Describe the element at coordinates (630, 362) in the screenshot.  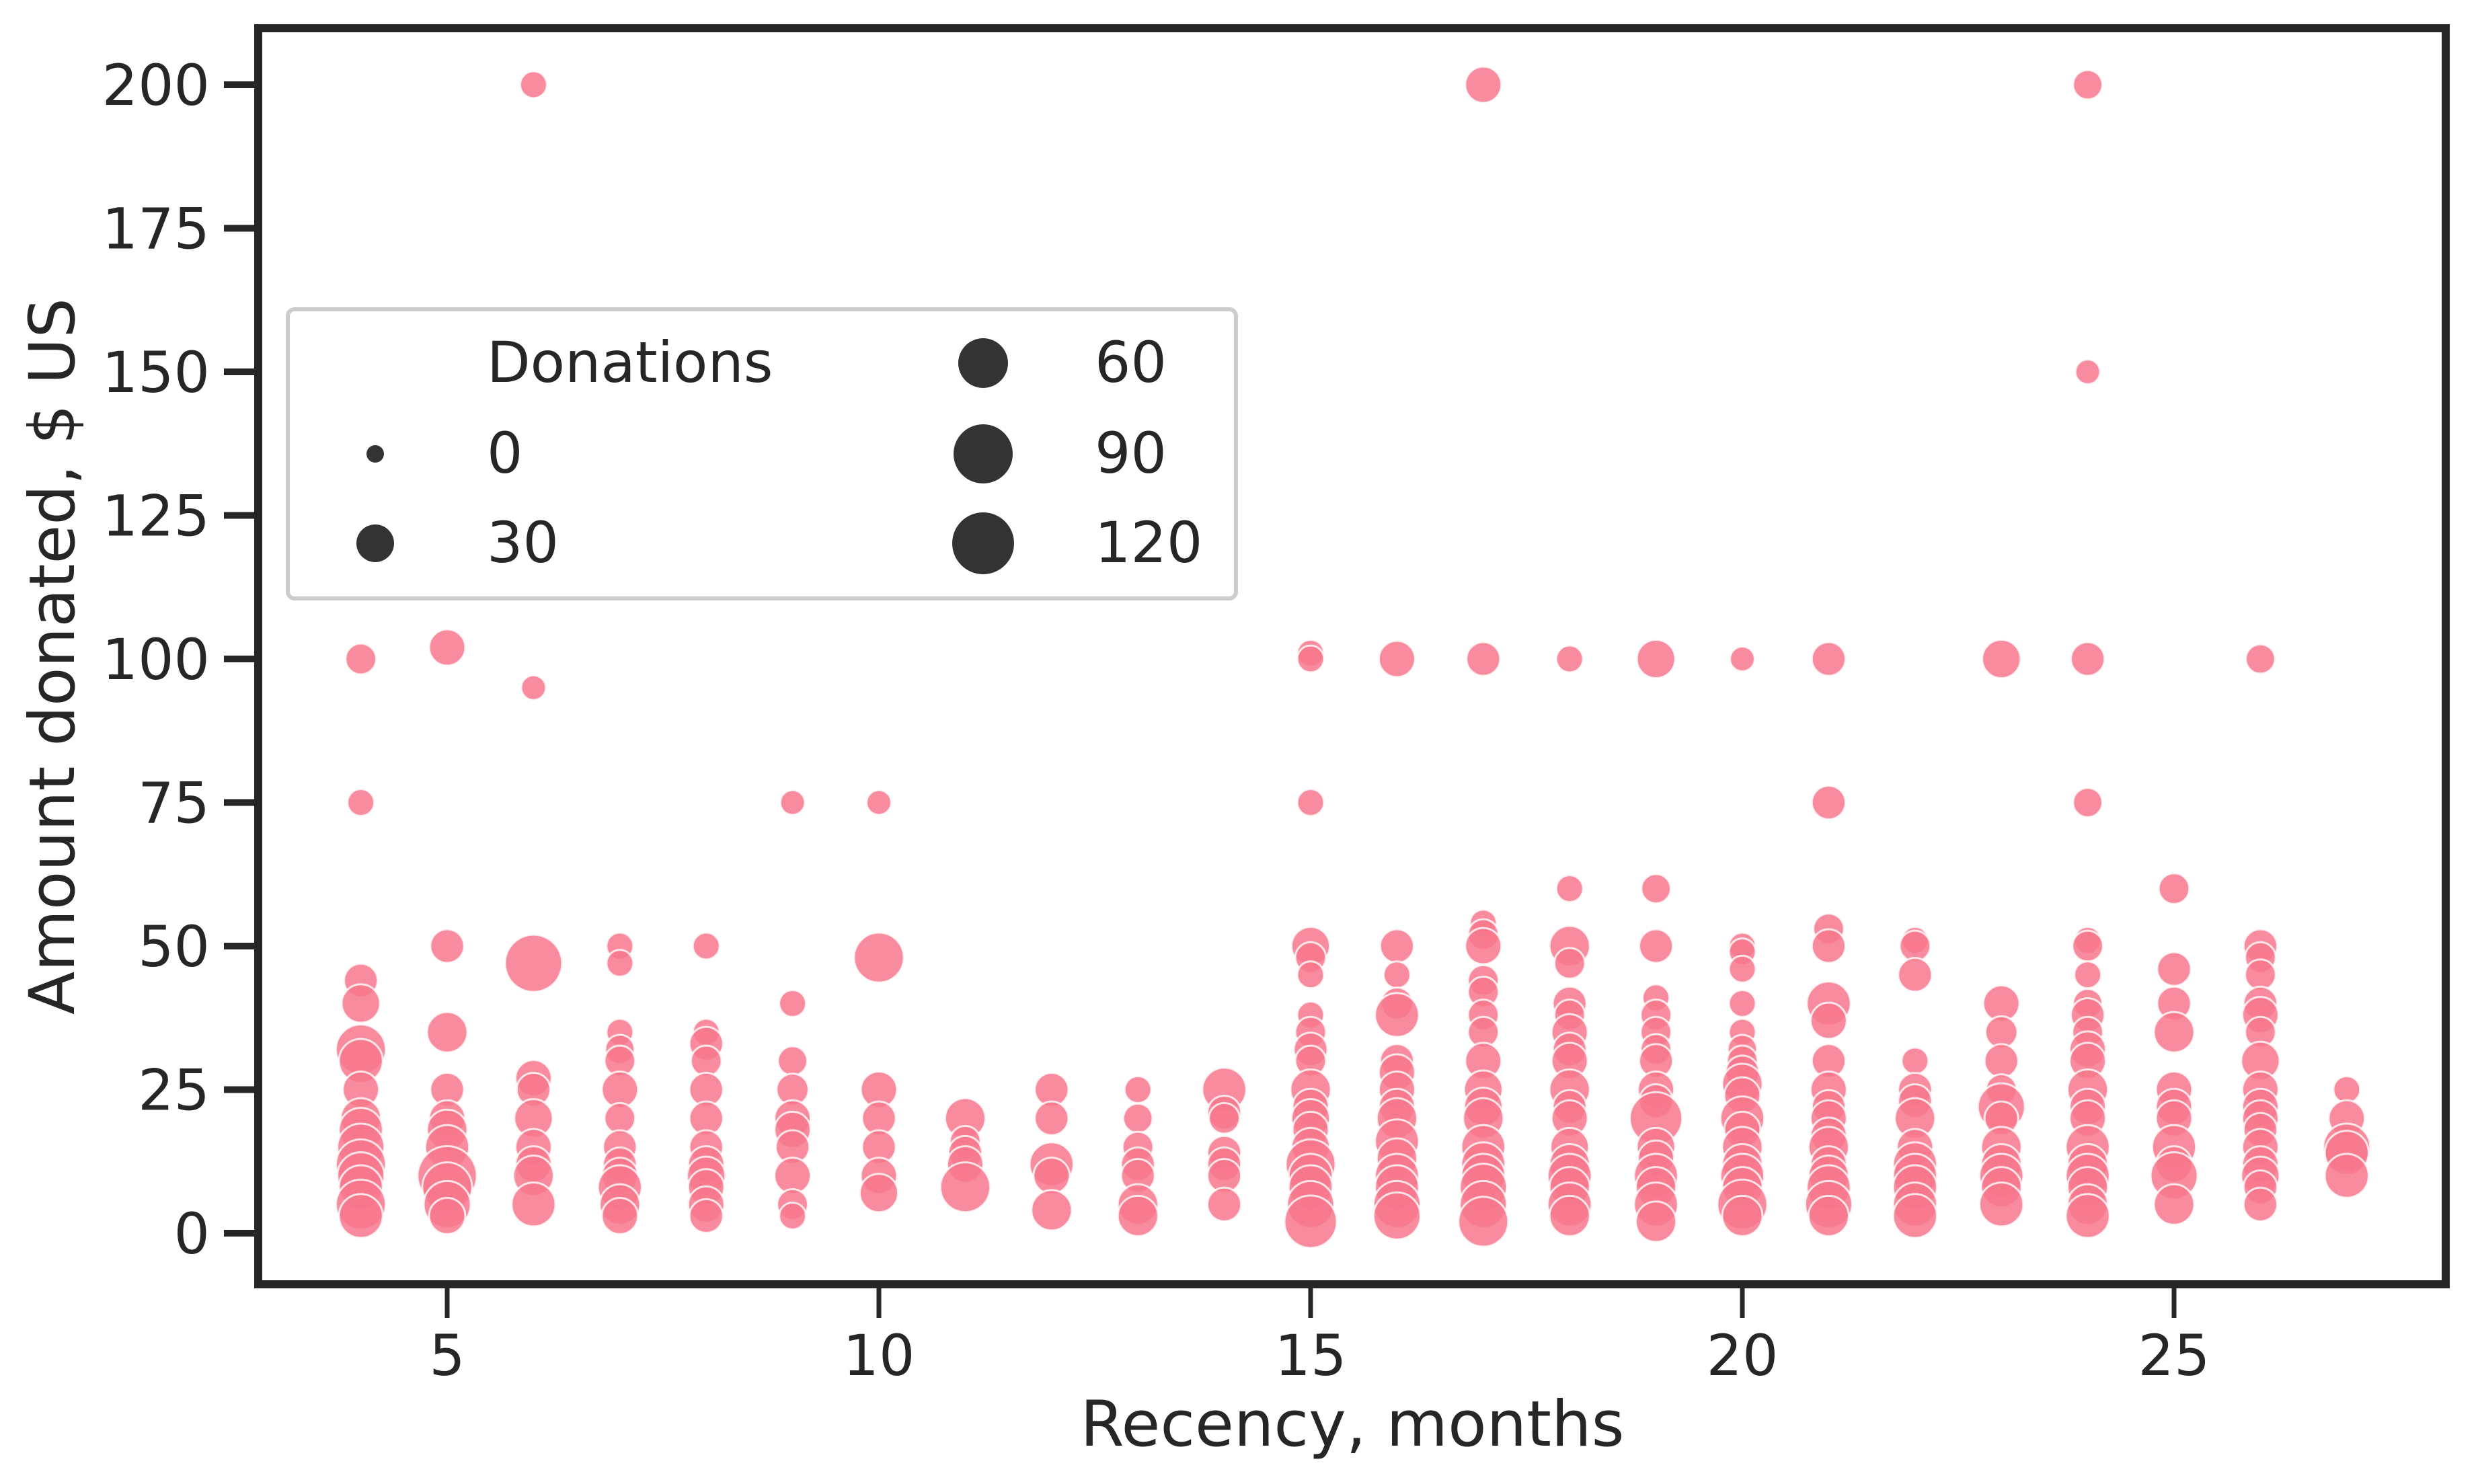
I see `legend-title: Donations` at that location.